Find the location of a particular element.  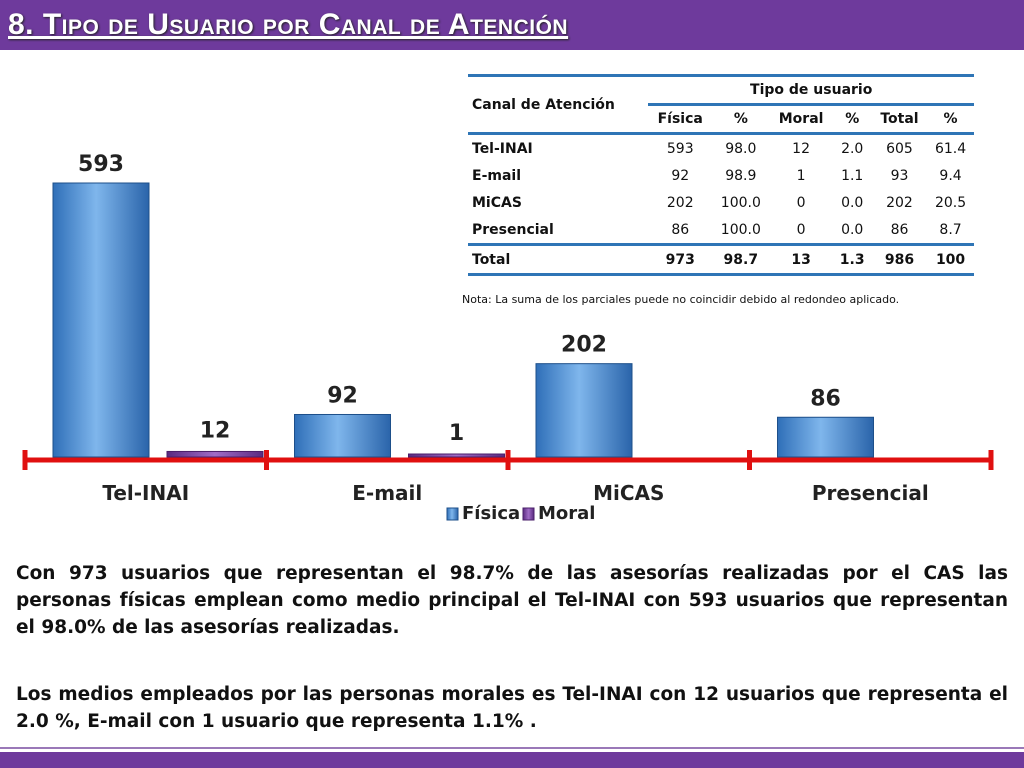

table-row: Tel-INAI 593 98.0 12 2.0 605 61.4 is located at coordinates (721, 147).